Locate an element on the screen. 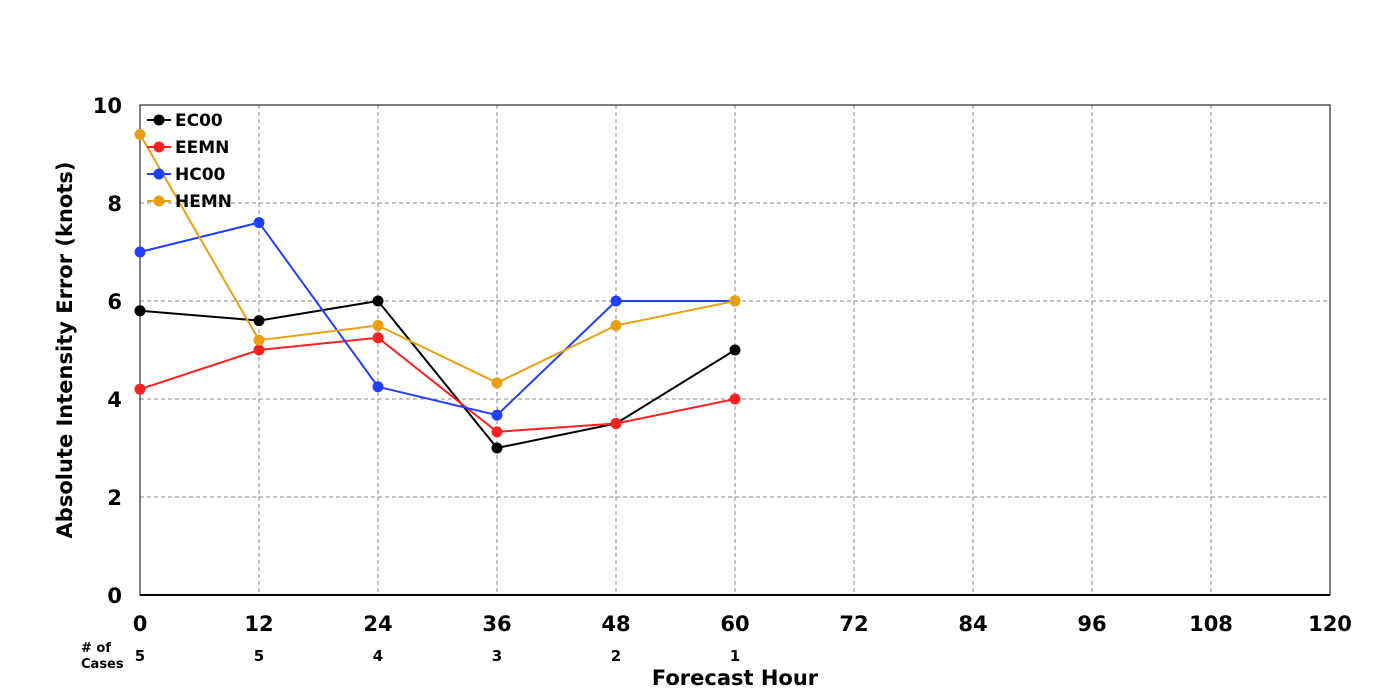 The height and width of the screenshot is (700, 1400). cases-count: 4 is located at coordinates (378, 656).